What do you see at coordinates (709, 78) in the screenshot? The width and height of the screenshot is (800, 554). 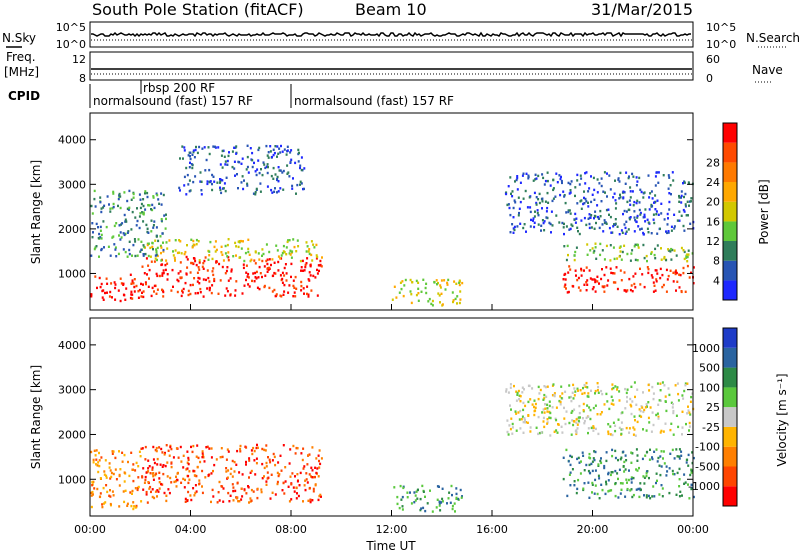 I see `nave-tick-bottom: 0` at bounding box center [709, 78].